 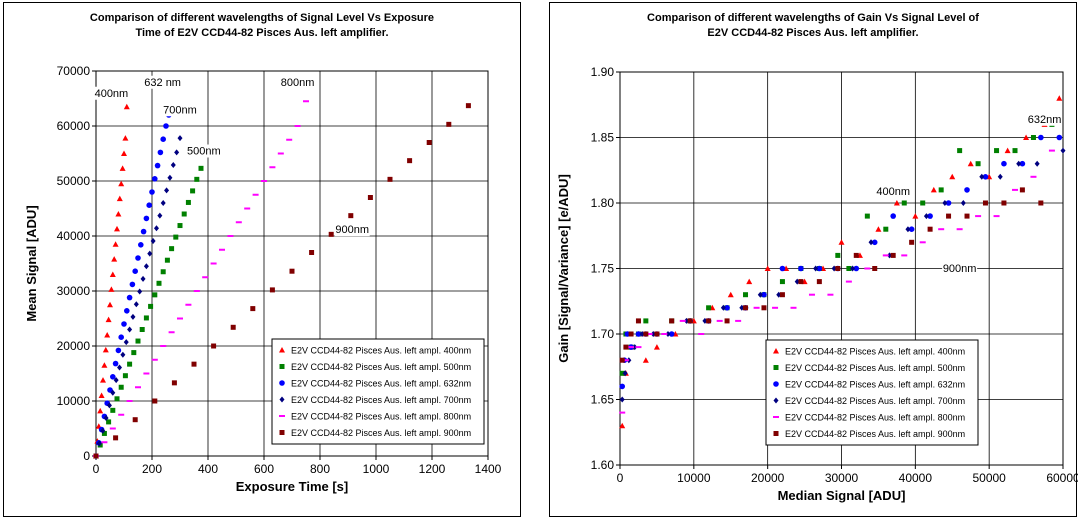 I want to click on x-axis-label: Median Signal [ADU], so click(x=842, y=495).